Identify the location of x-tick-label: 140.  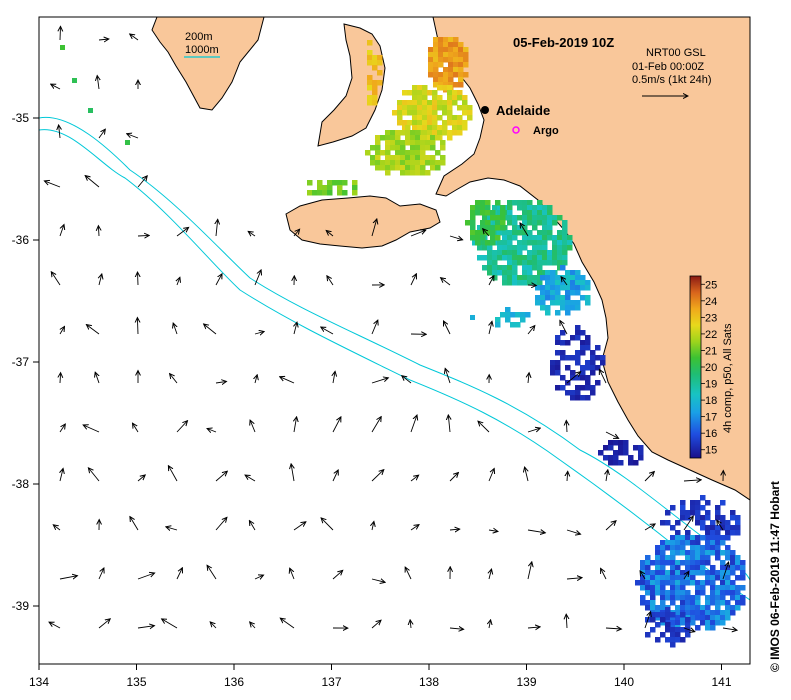
(624, 682).